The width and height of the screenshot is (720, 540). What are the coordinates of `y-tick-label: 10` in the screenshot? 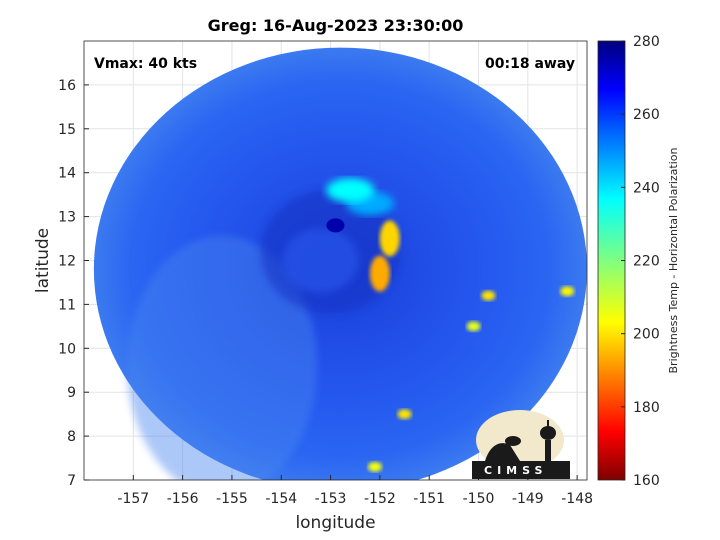 It's located at (67, 349).